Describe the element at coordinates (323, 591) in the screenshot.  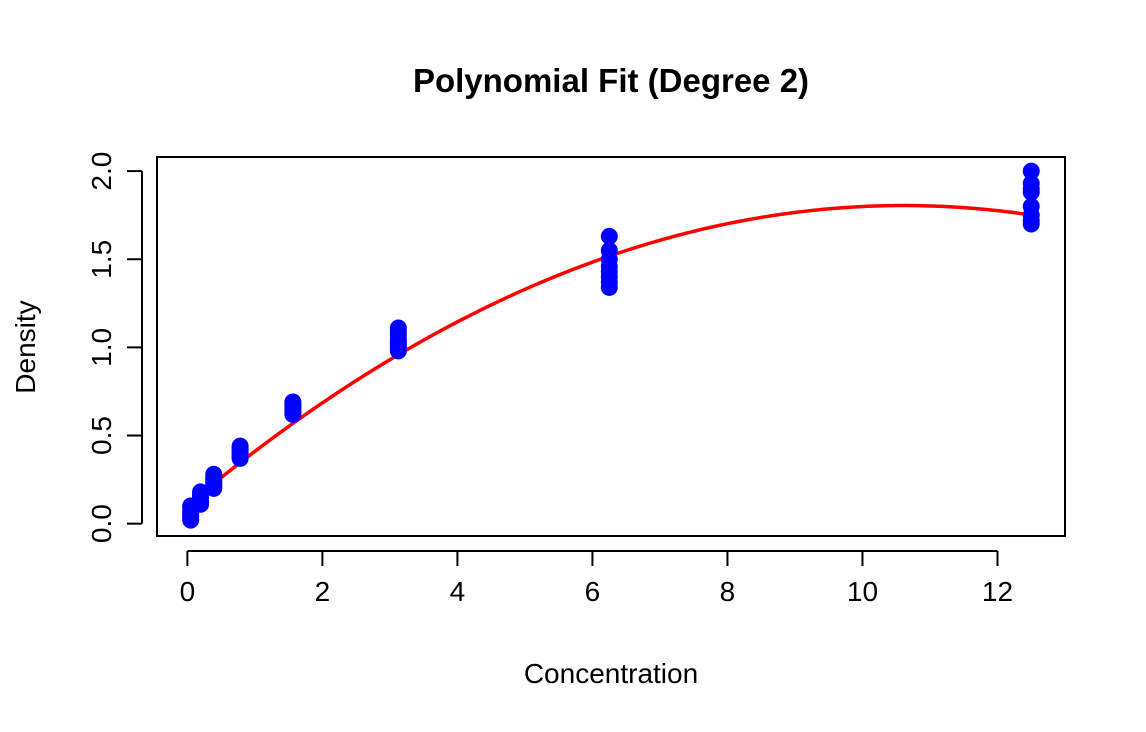
I see `x-tick-label: 2` at that location.